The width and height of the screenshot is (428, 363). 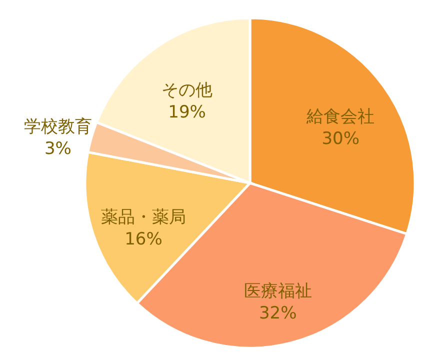 What do you see at coordinates (58, 149) in the screenshot?
I see `data-label: 3%` at bounding box center [58, 149].